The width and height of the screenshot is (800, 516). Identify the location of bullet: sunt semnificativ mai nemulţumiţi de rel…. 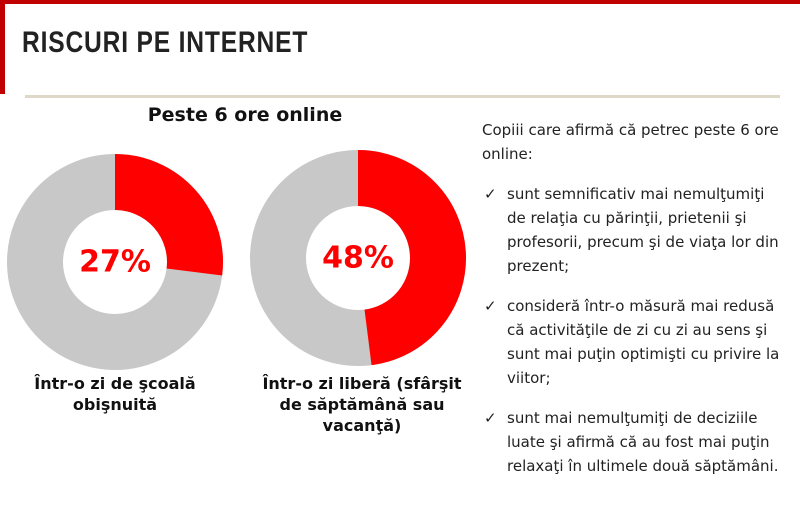
(632, 230).